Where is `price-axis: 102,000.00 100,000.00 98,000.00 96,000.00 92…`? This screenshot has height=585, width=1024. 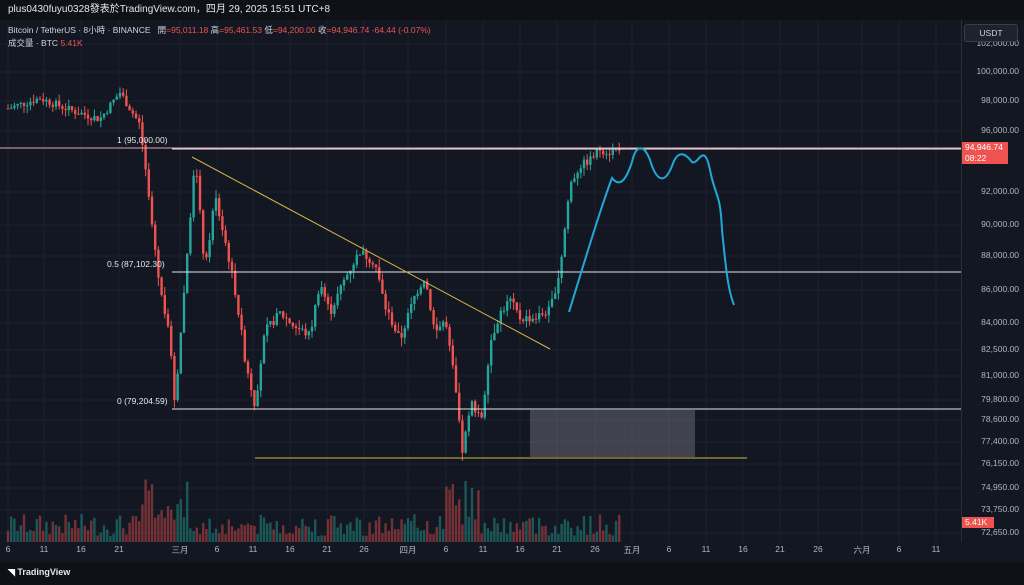
price-axis: 102,000.00 100,000.00 98,000.00 96,000.00 92… is located at coordinates (992, 281).